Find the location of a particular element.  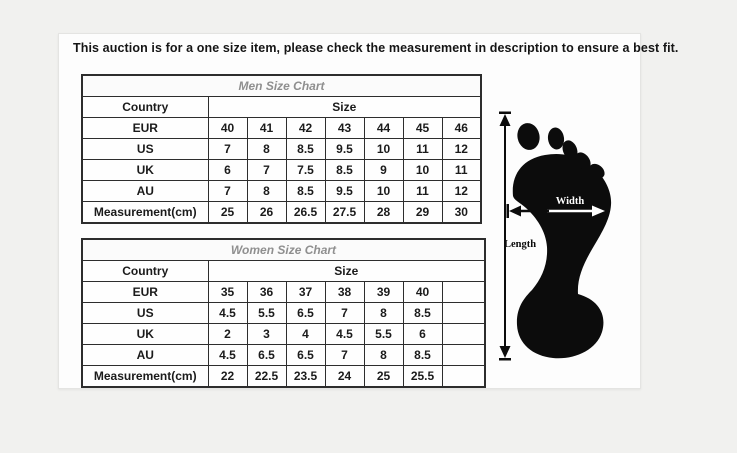

size-value-cell: 28 is located at coordinates (383, 212).